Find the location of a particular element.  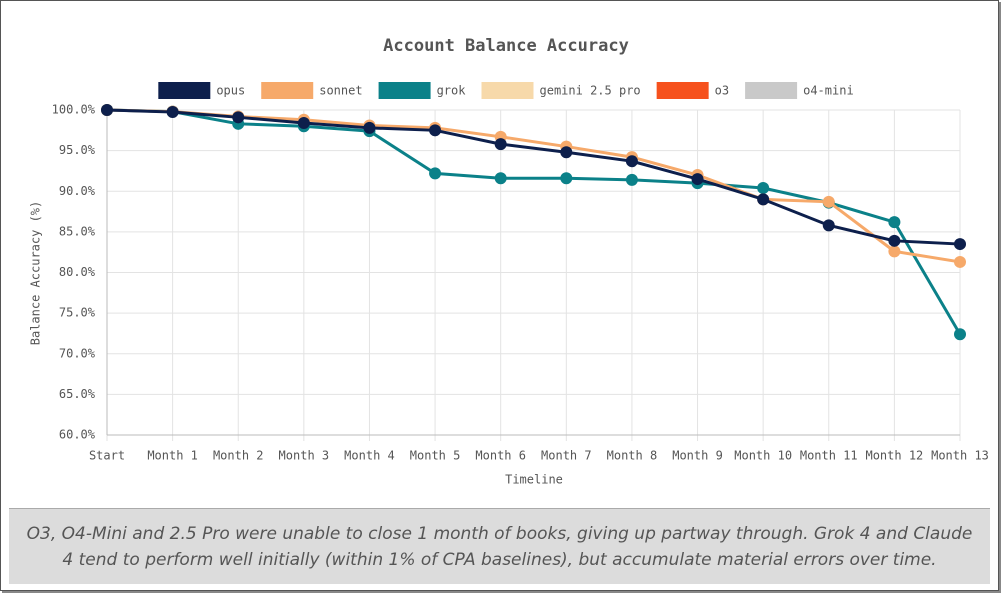

y-tick-label: 65.0% is located at coordinates (77, 394).